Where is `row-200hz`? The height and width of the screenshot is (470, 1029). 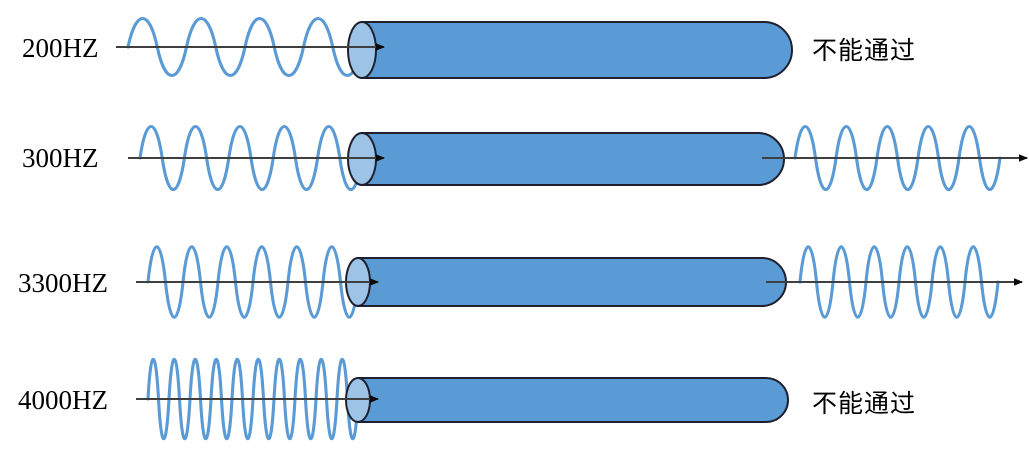
row-200hz is located at coordinates (454, 47).